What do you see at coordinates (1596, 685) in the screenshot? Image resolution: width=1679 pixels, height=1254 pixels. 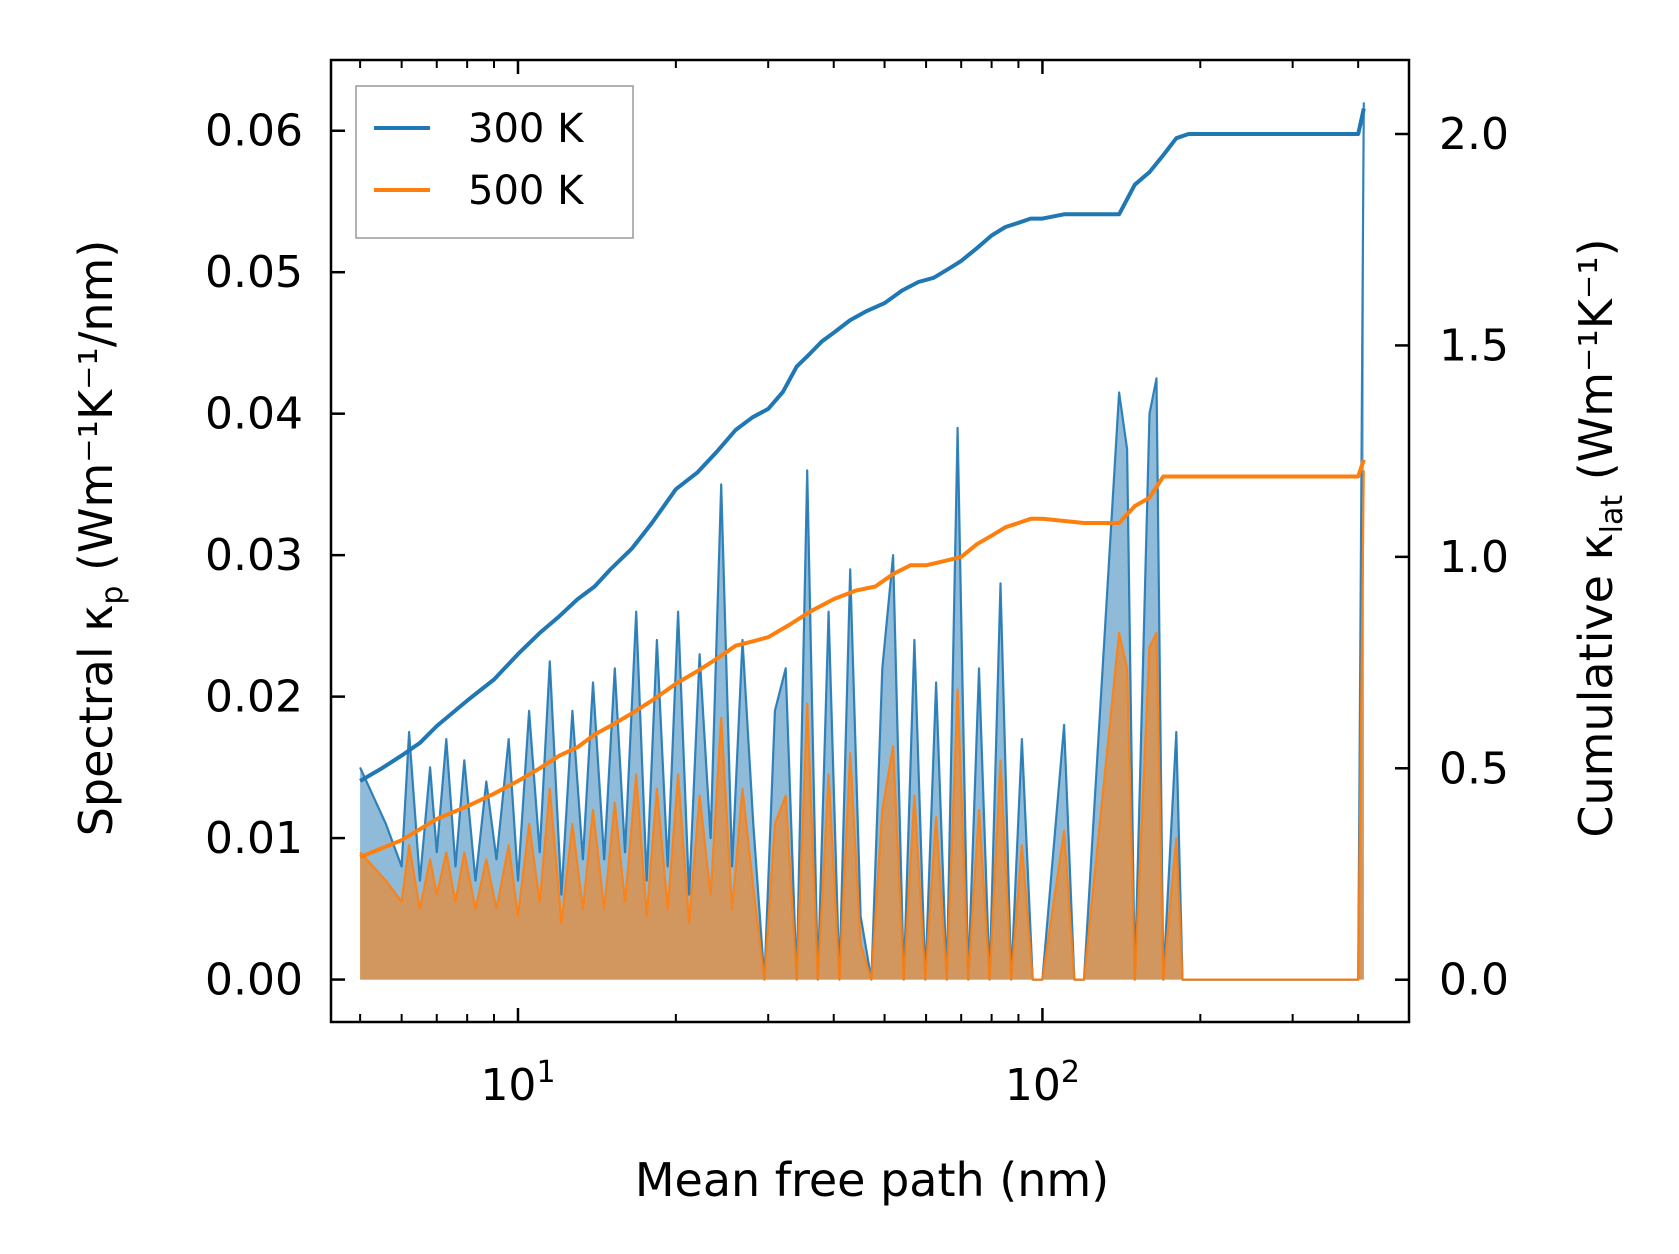 I see `y2-axis-title-main: Cumulative κ` at bounding box center [1596, 685].